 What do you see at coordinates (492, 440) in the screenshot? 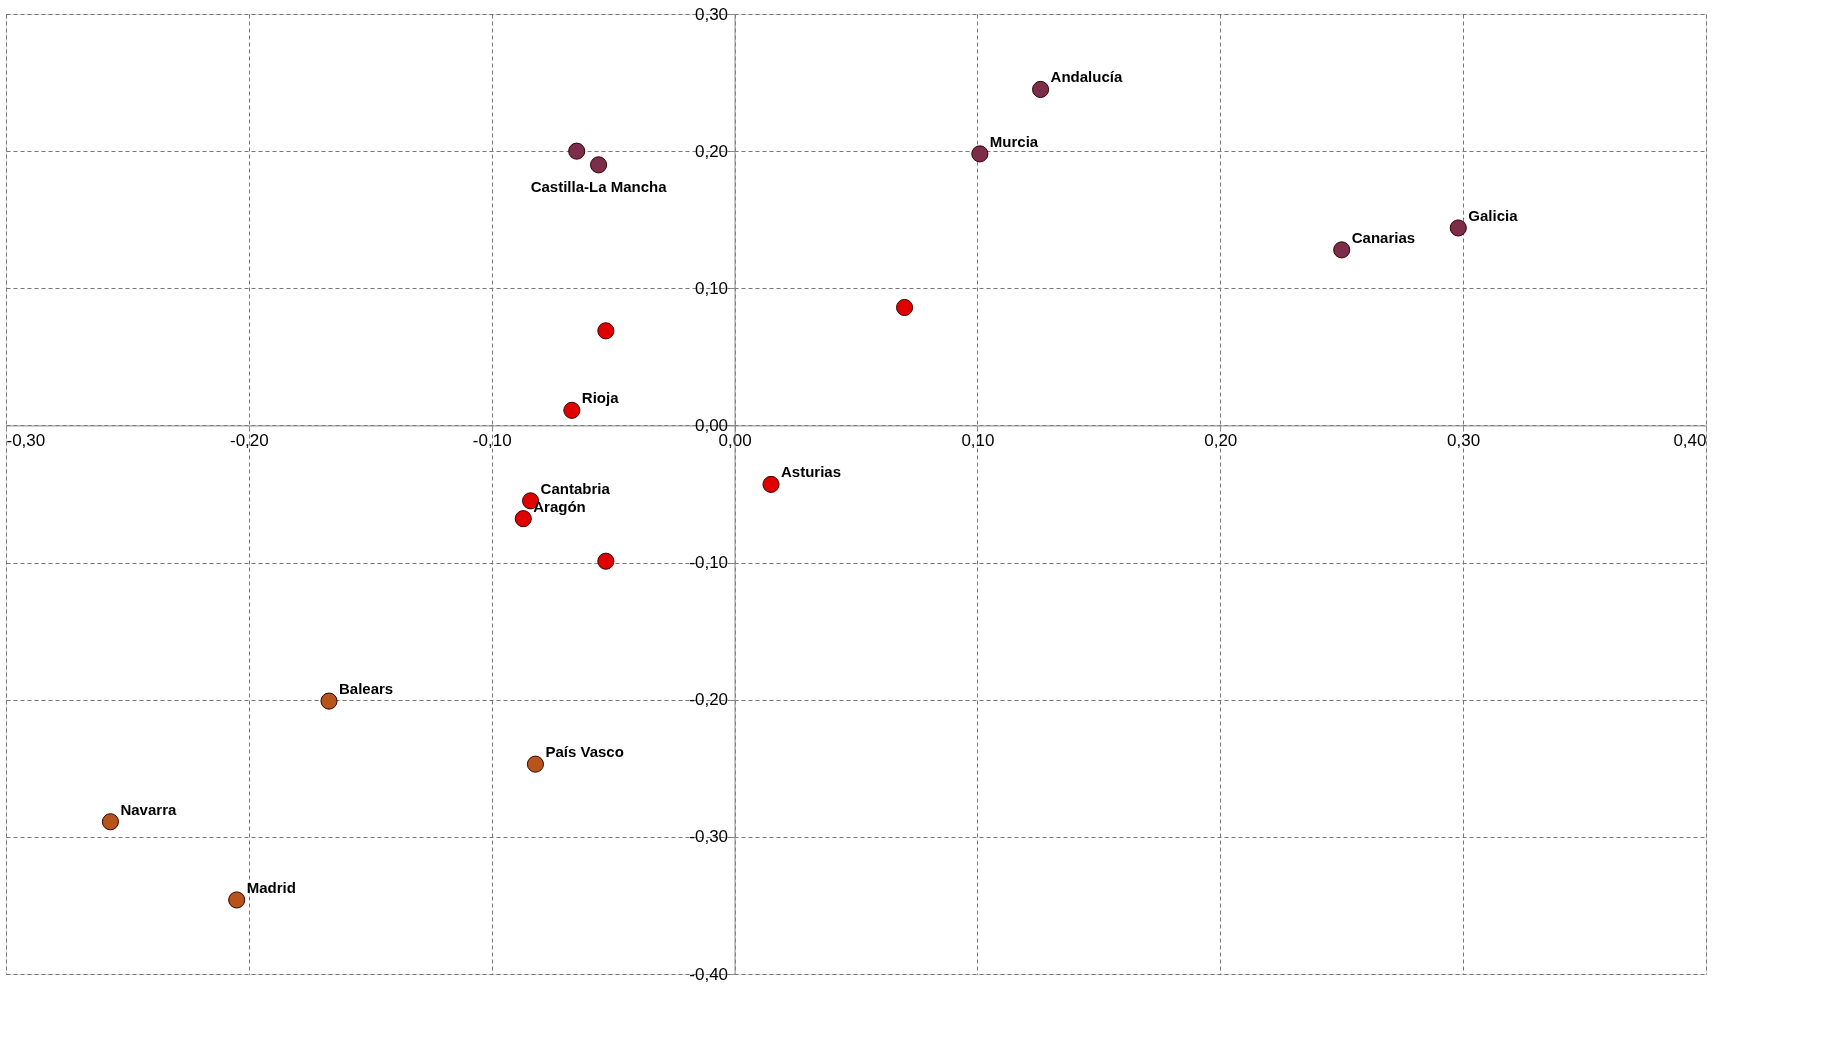
I see `x-tick-label: -0,10` at bounding box center [492, 440].